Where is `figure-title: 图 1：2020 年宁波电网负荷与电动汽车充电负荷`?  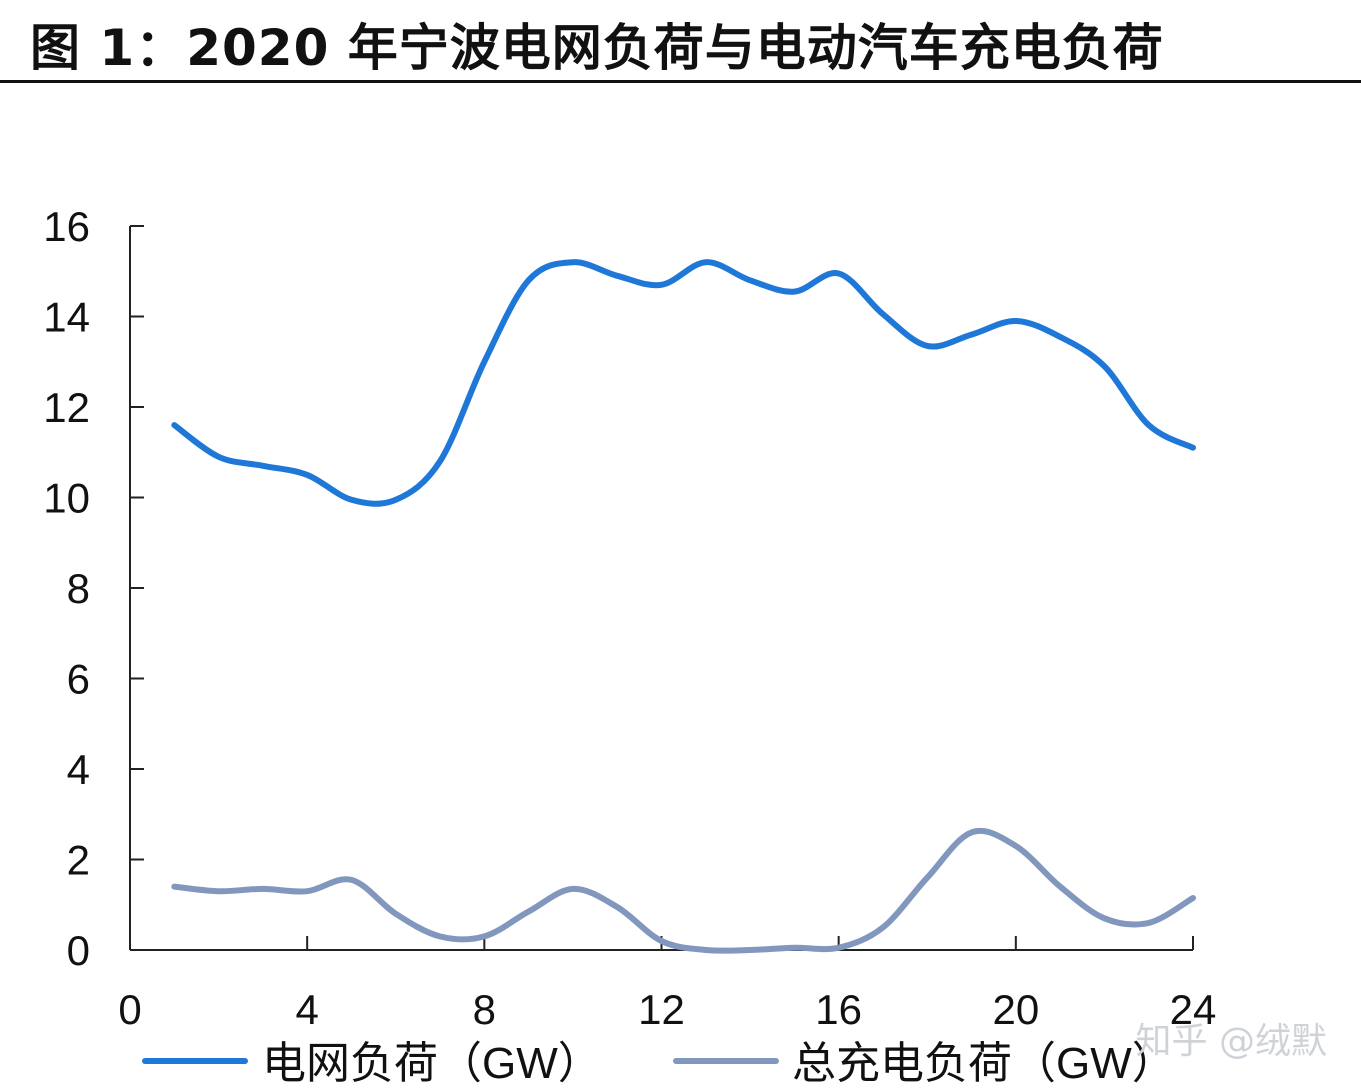 figure-title: 图 1：2020 年宁波电网负荷与电动汽车充电负荷 is located at coordinates (597, 48).